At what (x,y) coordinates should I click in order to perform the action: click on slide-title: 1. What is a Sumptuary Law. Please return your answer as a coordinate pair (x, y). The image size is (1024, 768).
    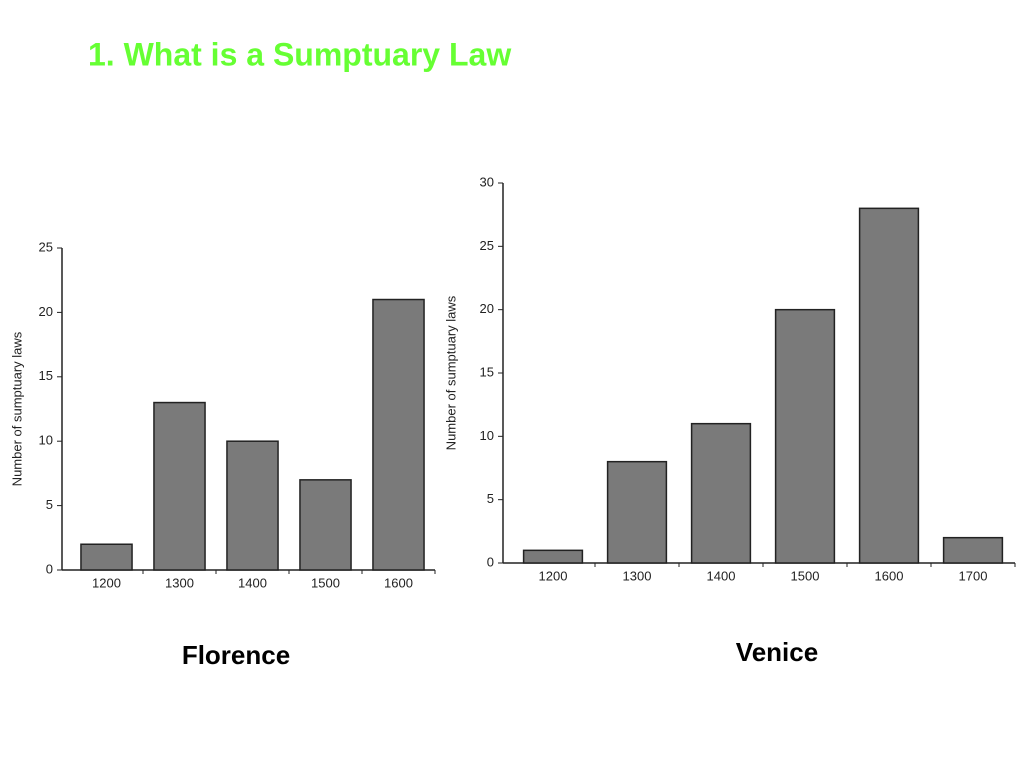
    Looking at the image, I should click on (299, 54).